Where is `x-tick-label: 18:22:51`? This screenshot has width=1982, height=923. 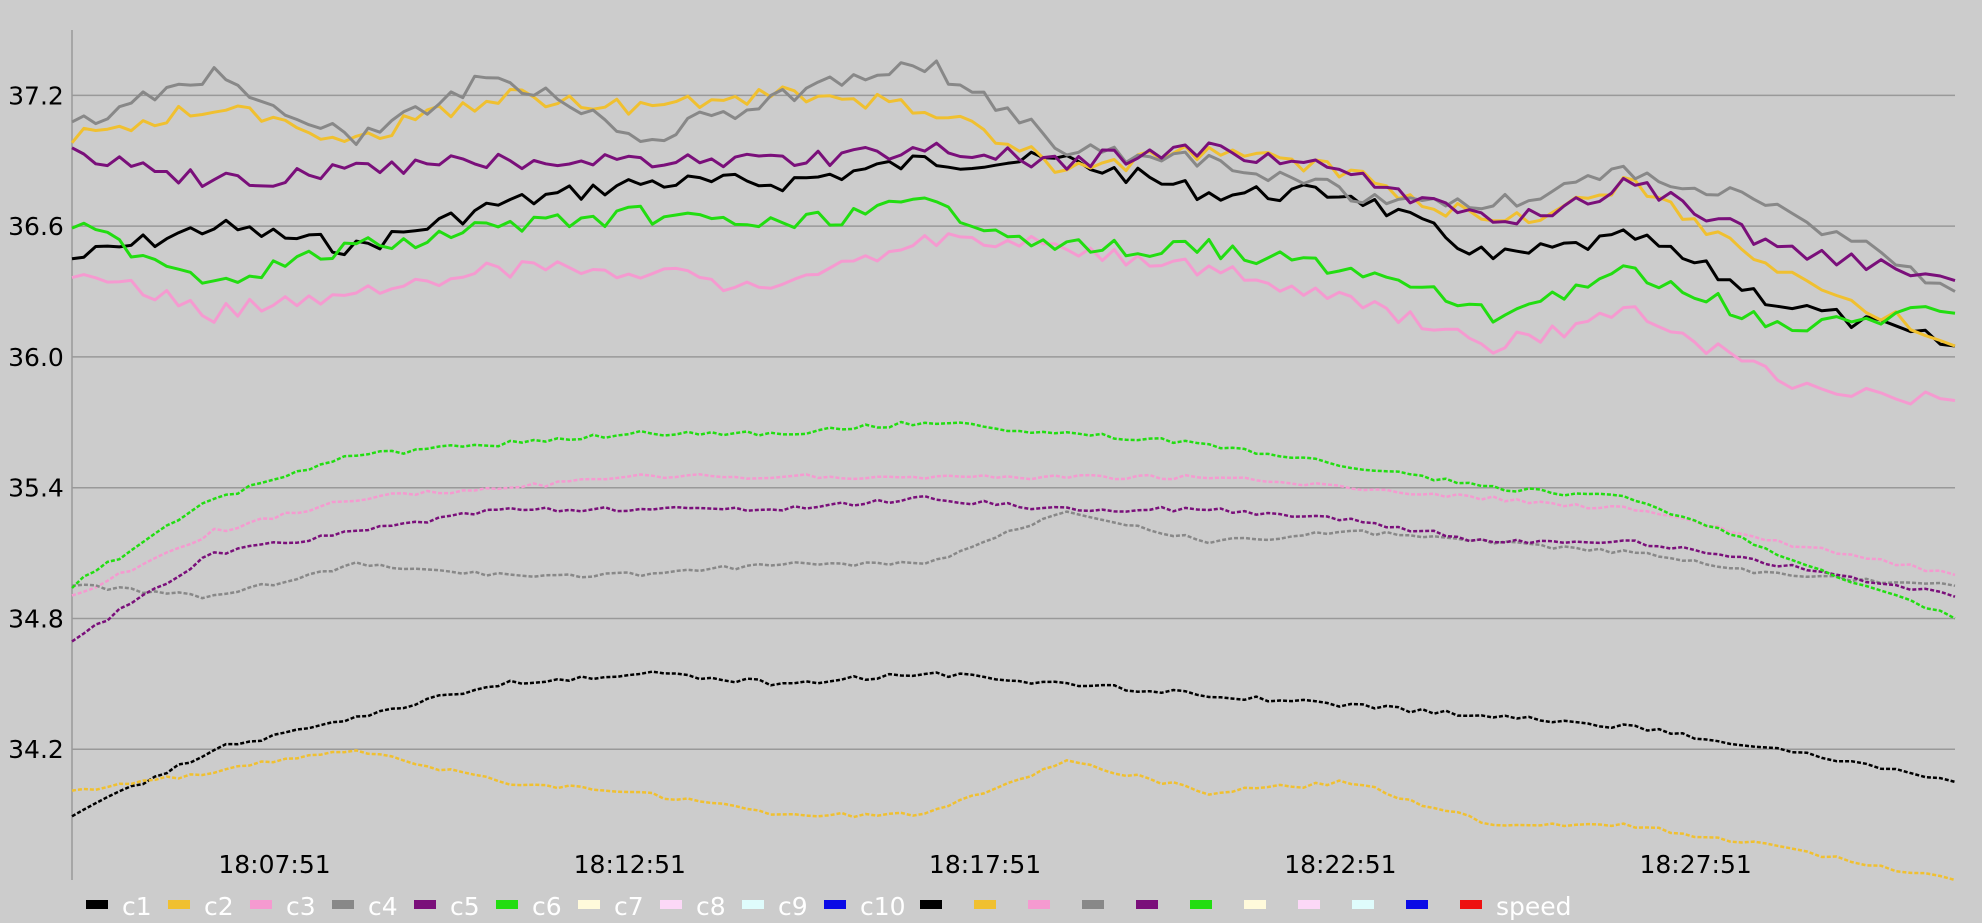
x-tick-label: 18:22:51 is located at coordinates (1340, 864).